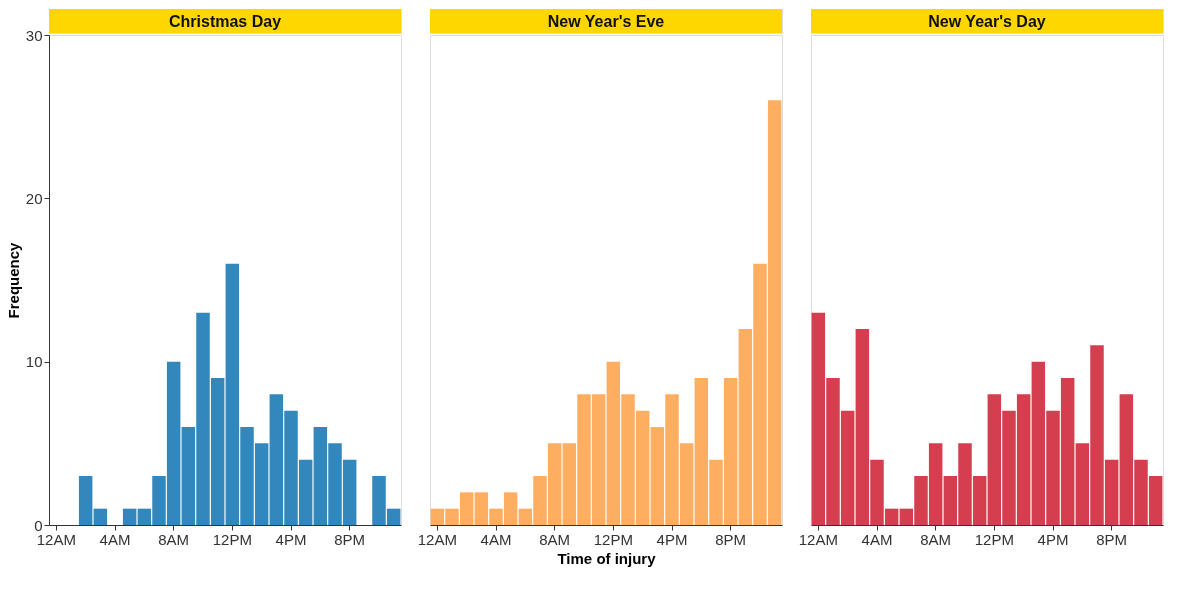  Describe the element at coordinates (225, 21) in the screenshot. I see `chart-title: Christmas Day` at that location.